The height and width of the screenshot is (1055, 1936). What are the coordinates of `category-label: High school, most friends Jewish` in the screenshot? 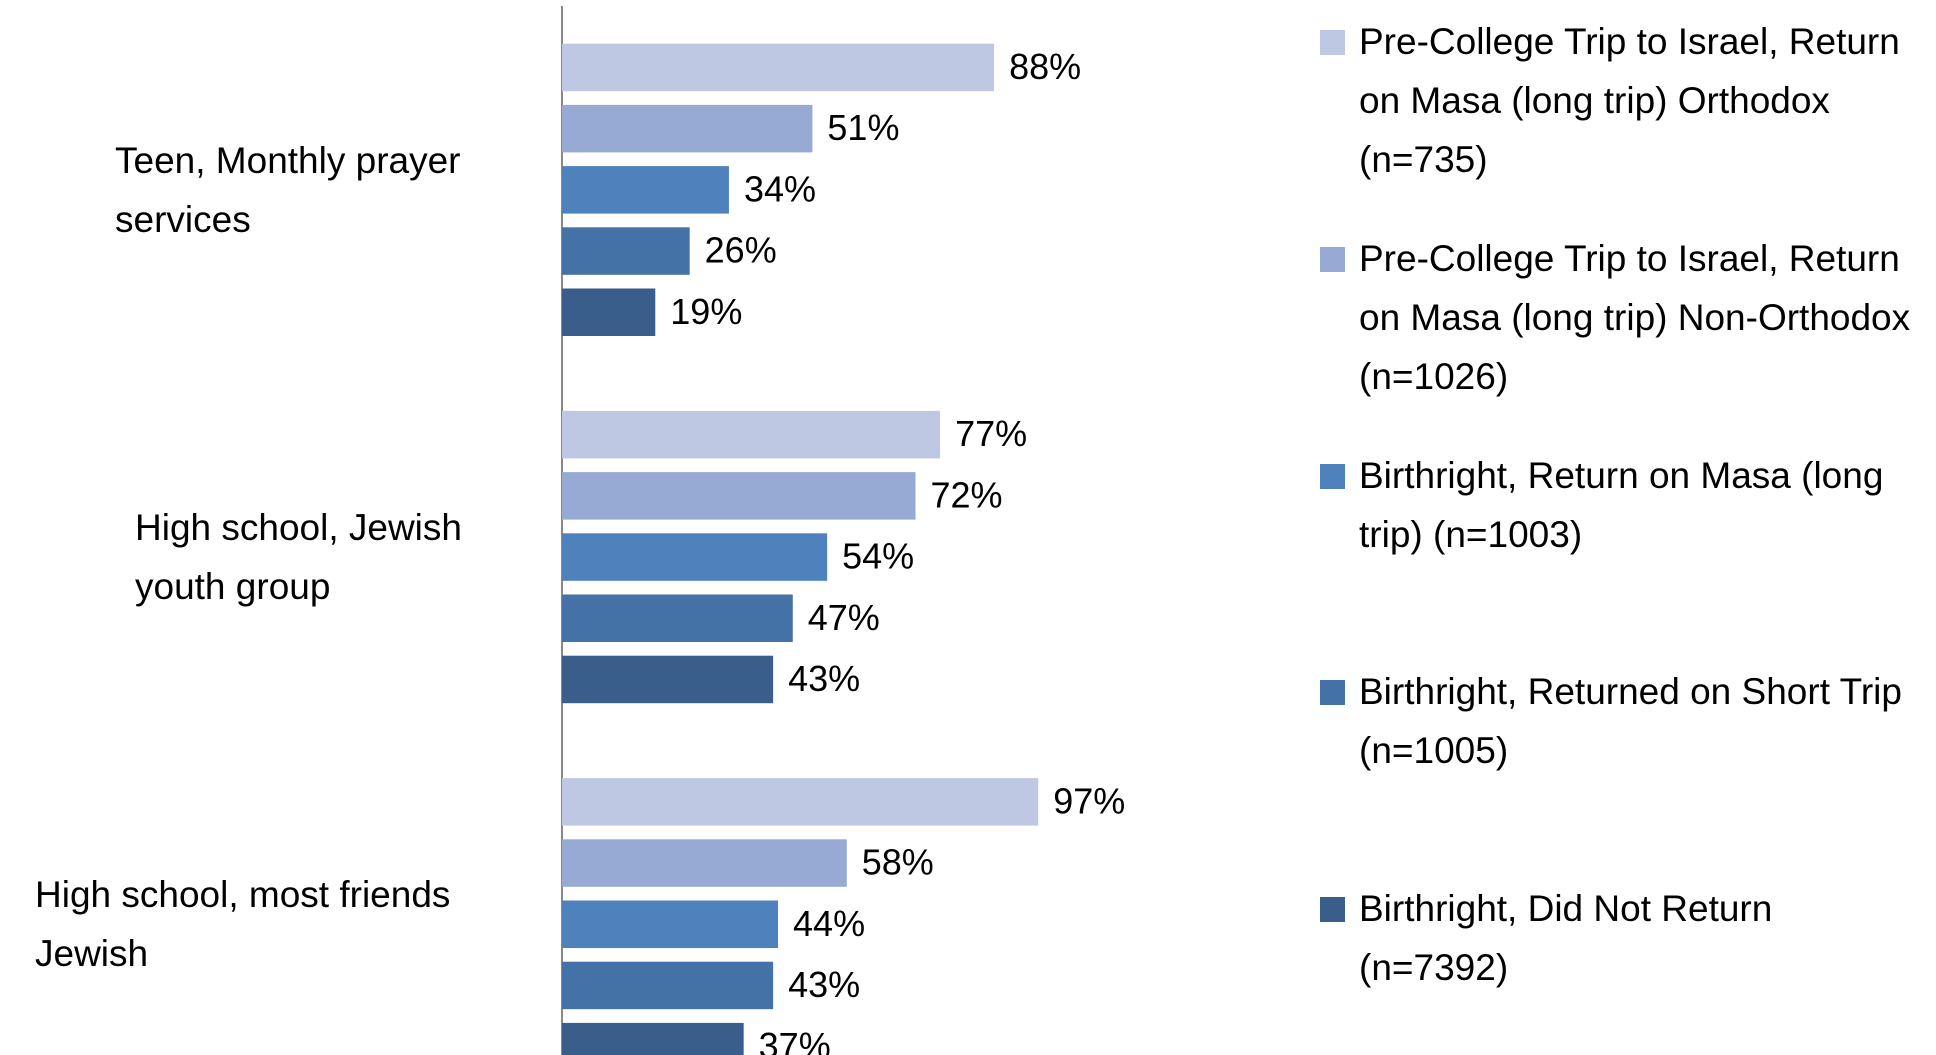 It's located at (243, 924).